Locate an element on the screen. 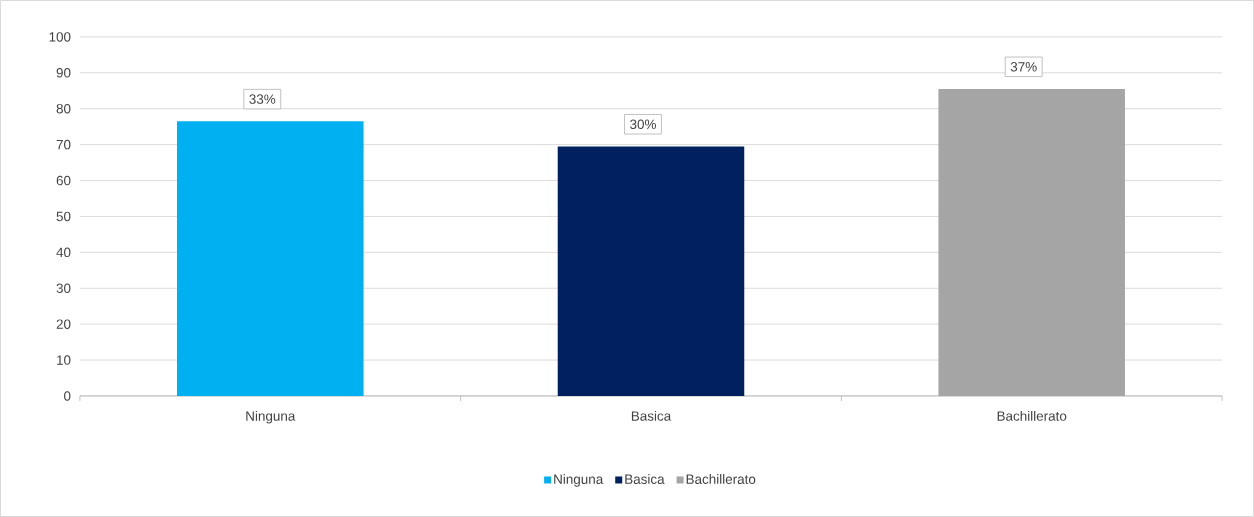  y-tick-label: 50 is located at coordinates (63, 216).